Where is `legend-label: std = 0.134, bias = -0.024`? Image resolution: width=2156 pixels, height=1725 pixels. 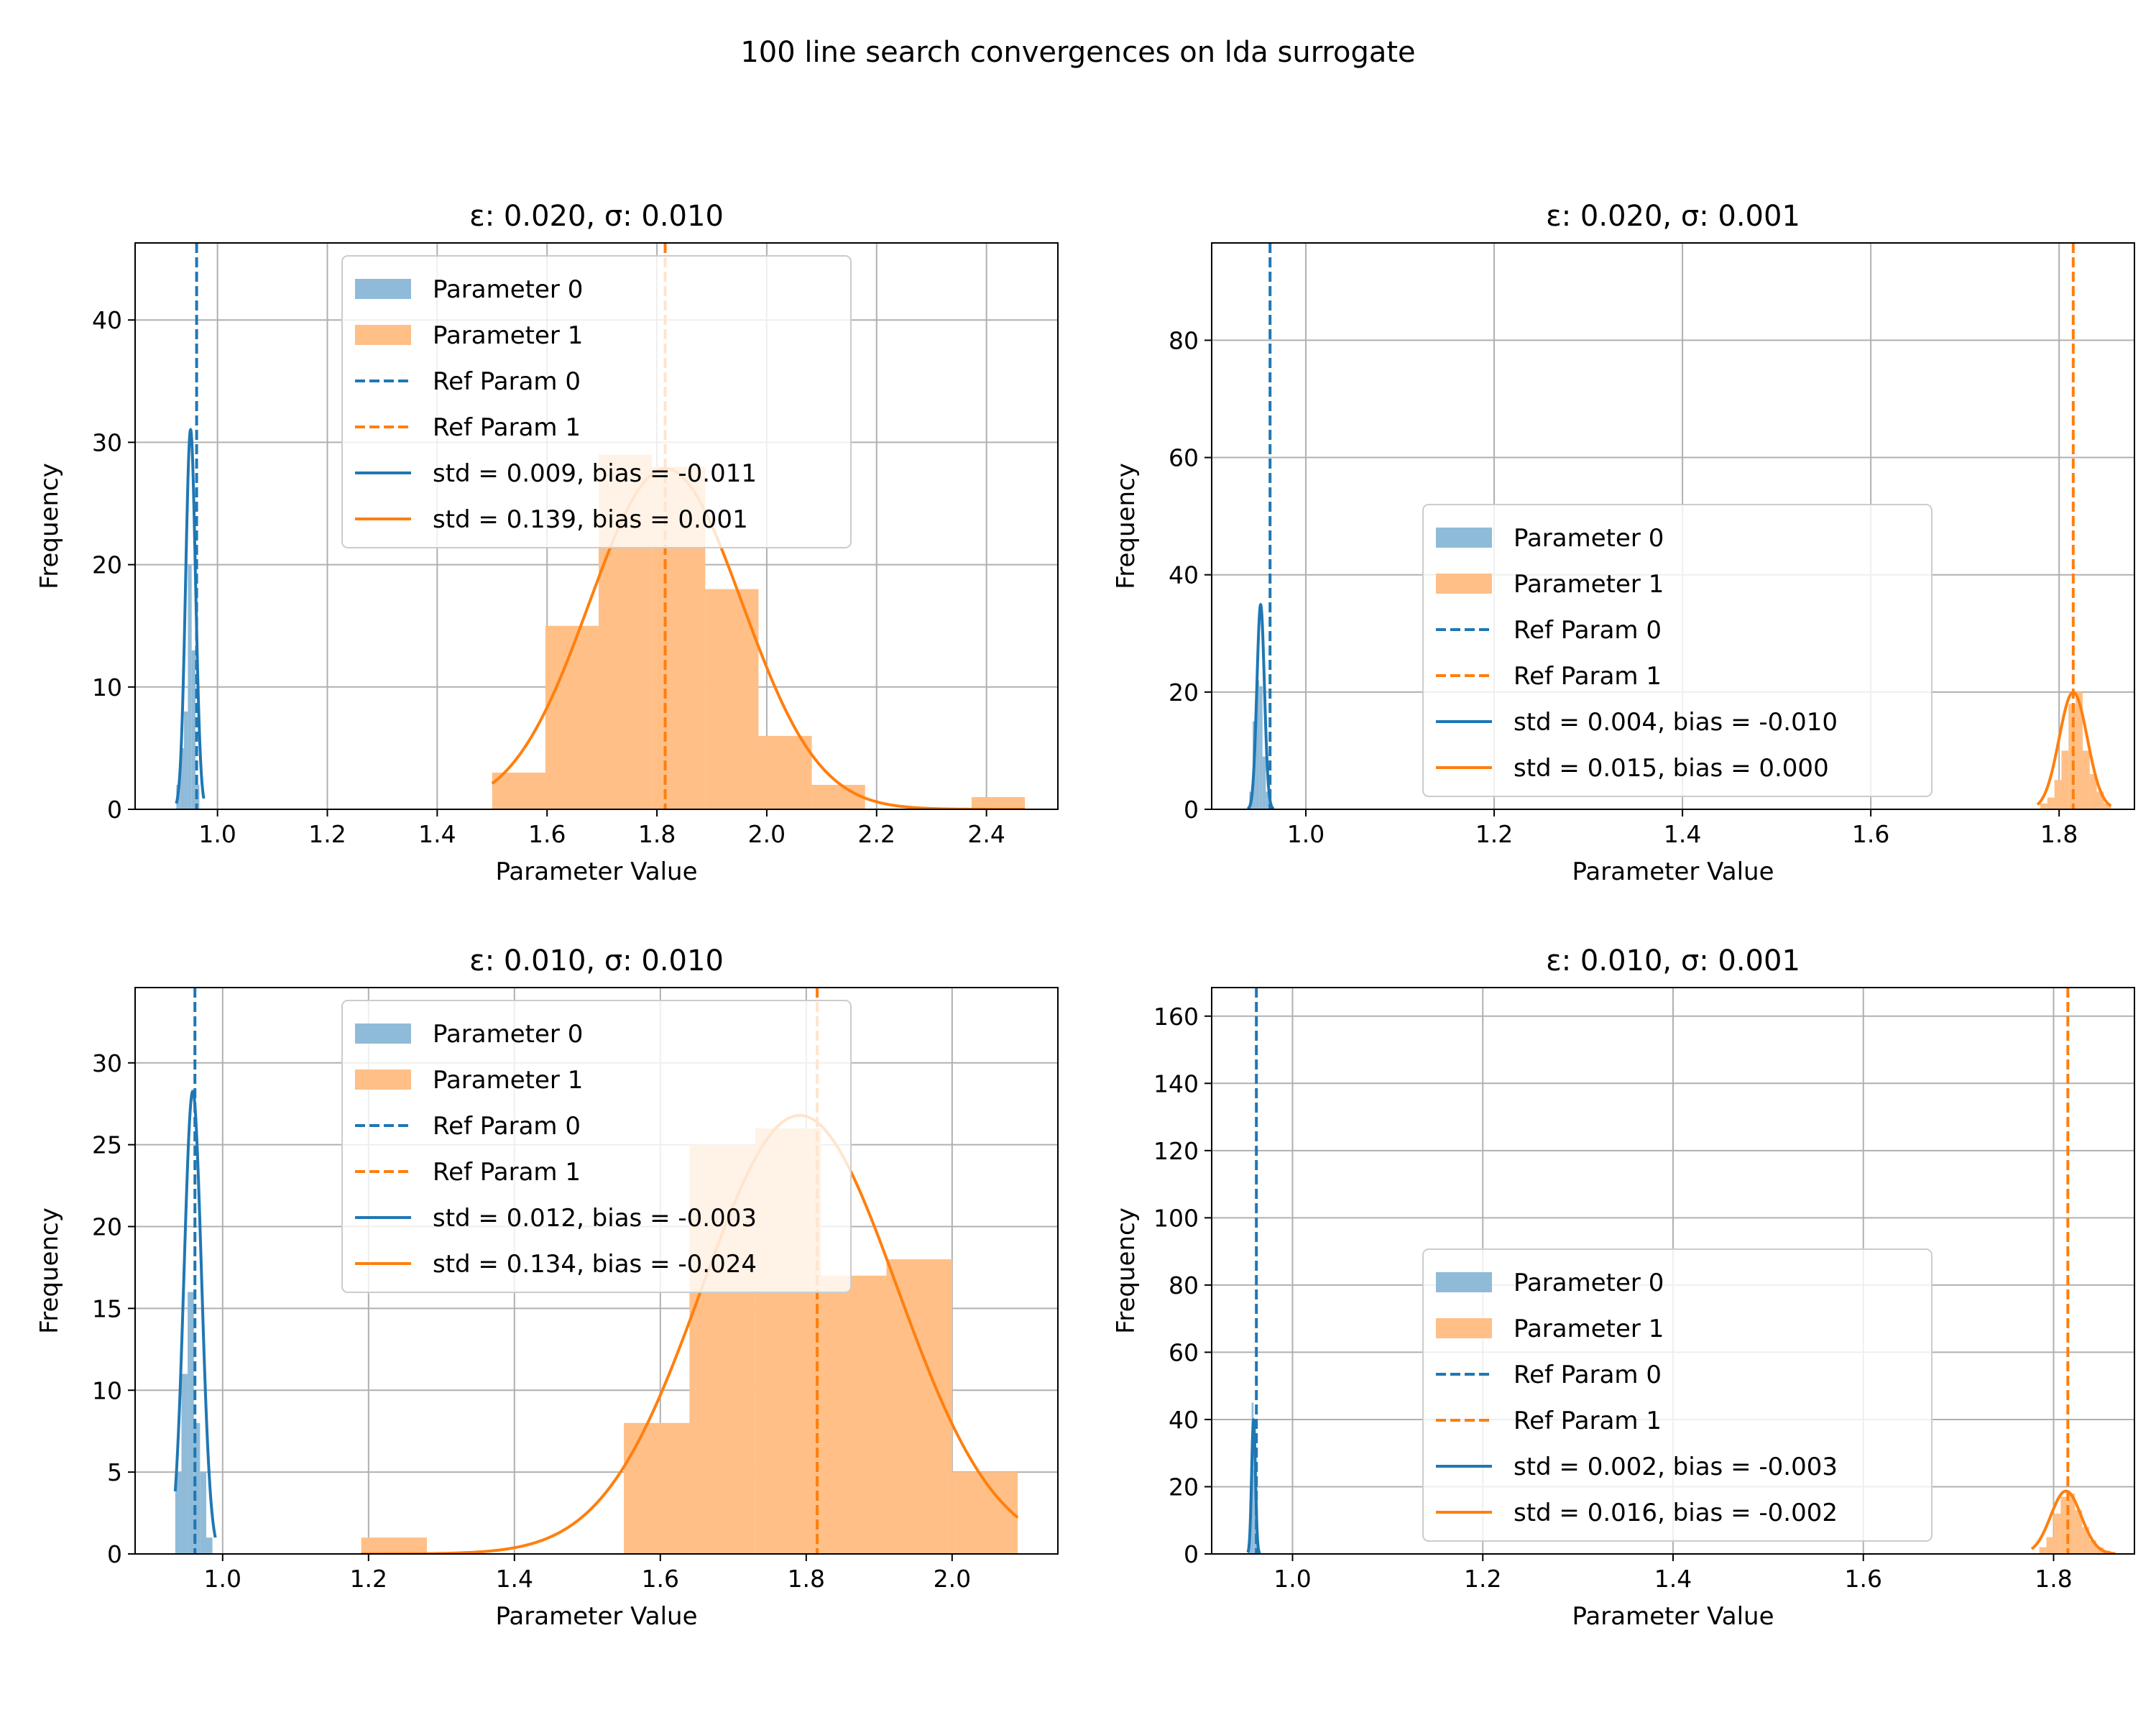 legend-label: std = 0.134, bias = -0.024 is located at coordinates (595, 1264).